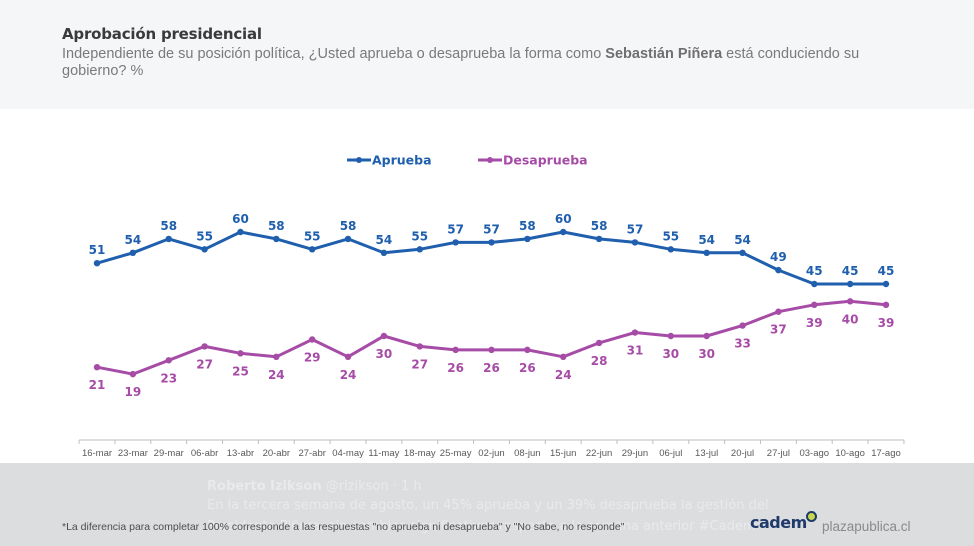 Image resolution: width=974 pixels, height=546 pixels. Describe the element at coordinates (527, 453) in the screenshot. I see `x-tick-label: 08-jun` at that location.